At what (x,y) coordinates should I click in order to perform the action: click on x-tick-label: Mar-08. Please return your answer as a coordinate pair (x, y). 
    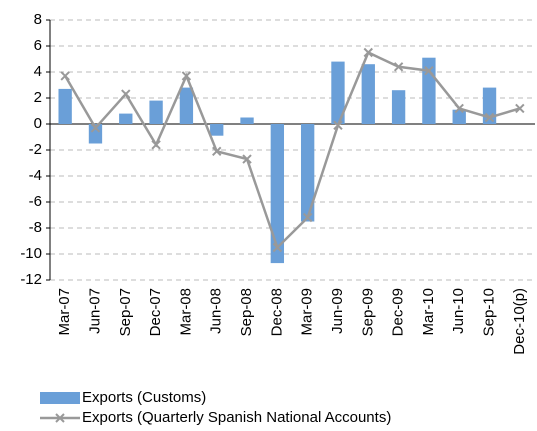
    Looking at the image, I should click on (185, 312).